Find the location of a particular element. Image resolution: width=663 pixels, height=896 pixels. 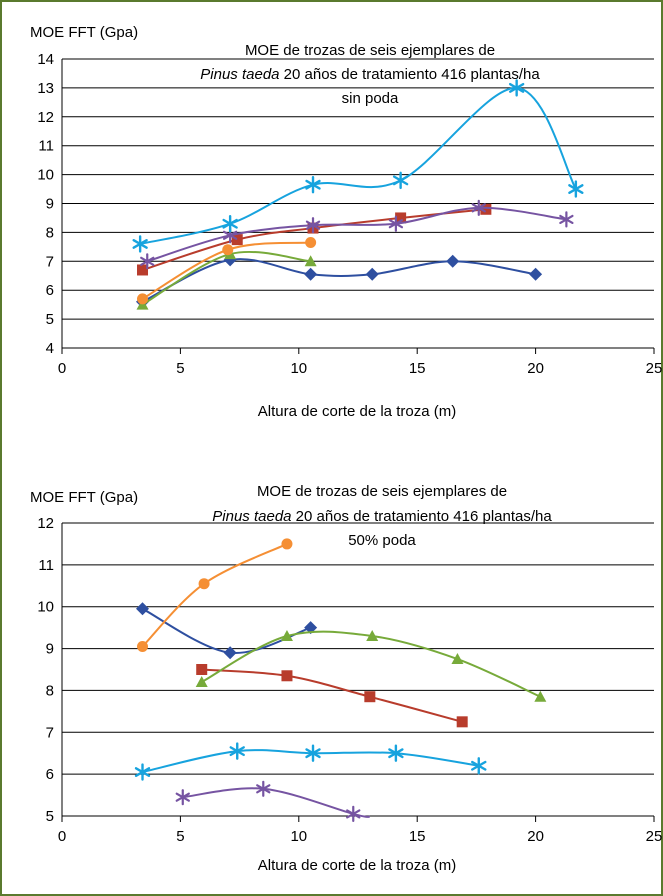

x-axis-label: Altura de corte de la troza (m) is located at coordinates (357, 411).